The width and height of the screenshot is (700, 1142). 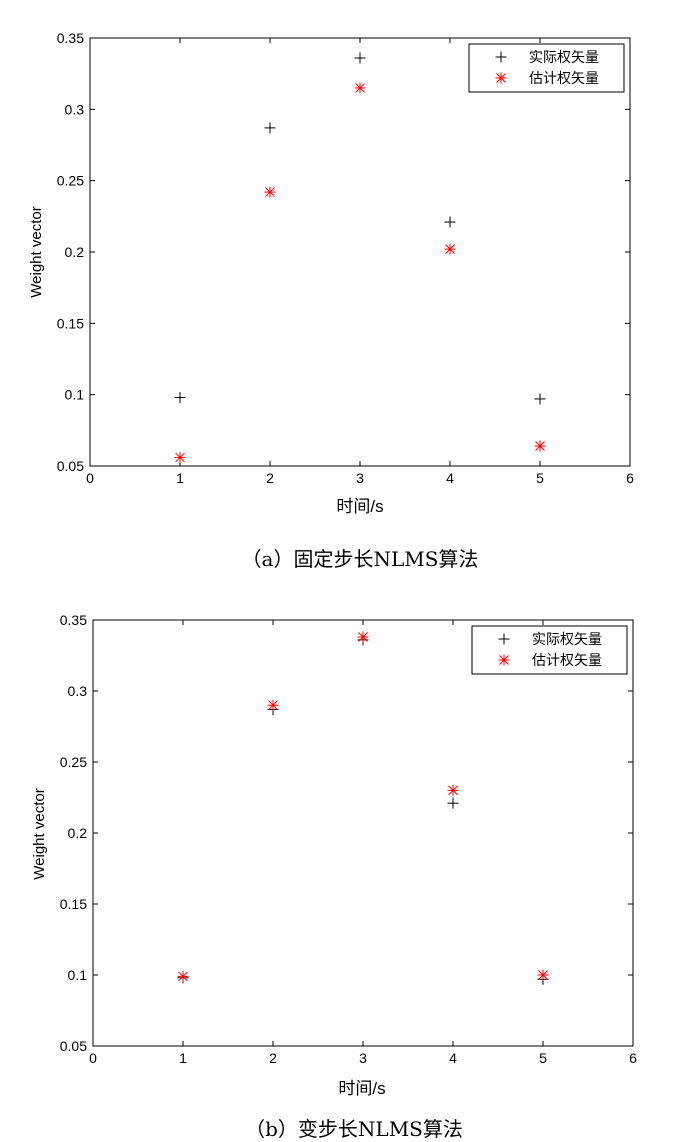 I want to click on figure-caption: （b）变步长NLMS算法, so click(x=354, y=1129).